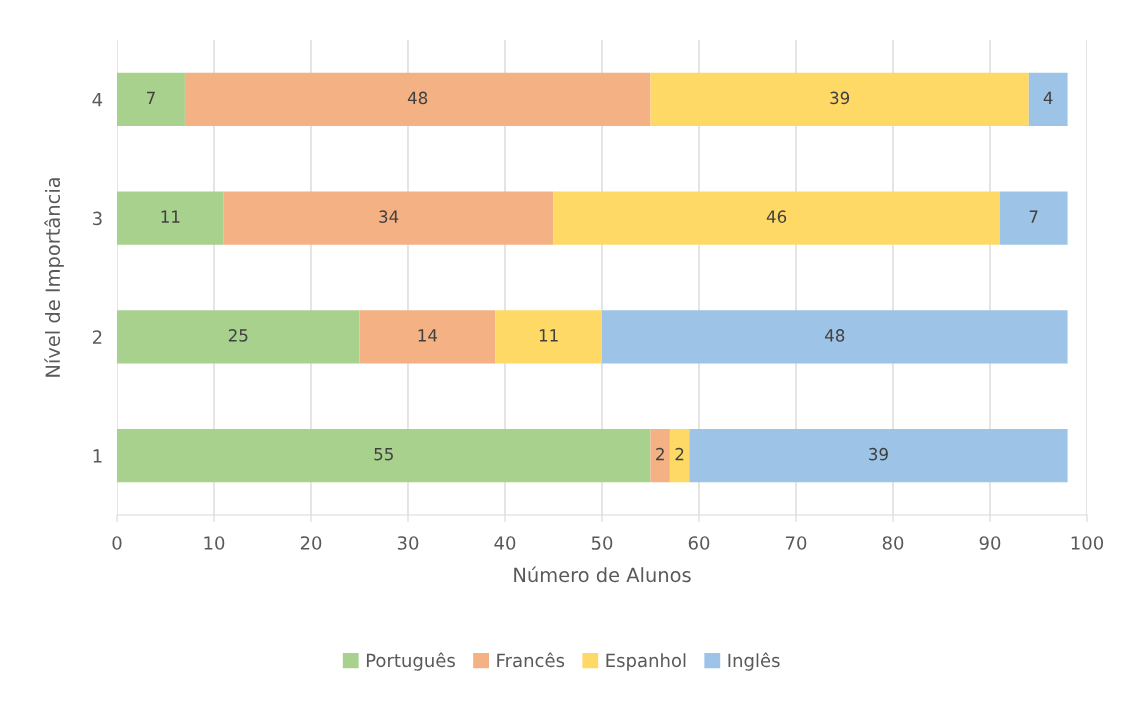 Image resolution: width=1124 pixels, height=701 pixels. I want to click on data-label: 46, so click(776, 216).